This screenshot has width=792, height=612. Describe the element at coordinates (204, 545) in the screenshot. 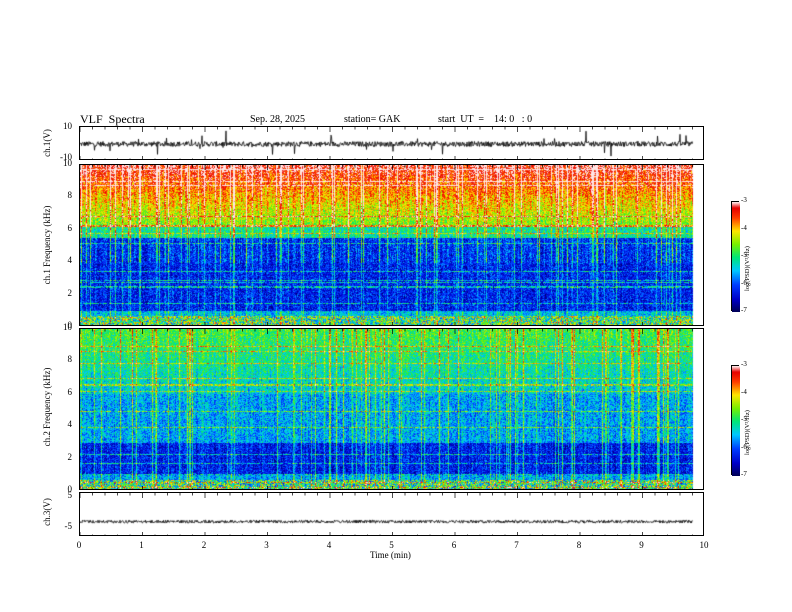

I see `time-tick-label: 2` at that location.